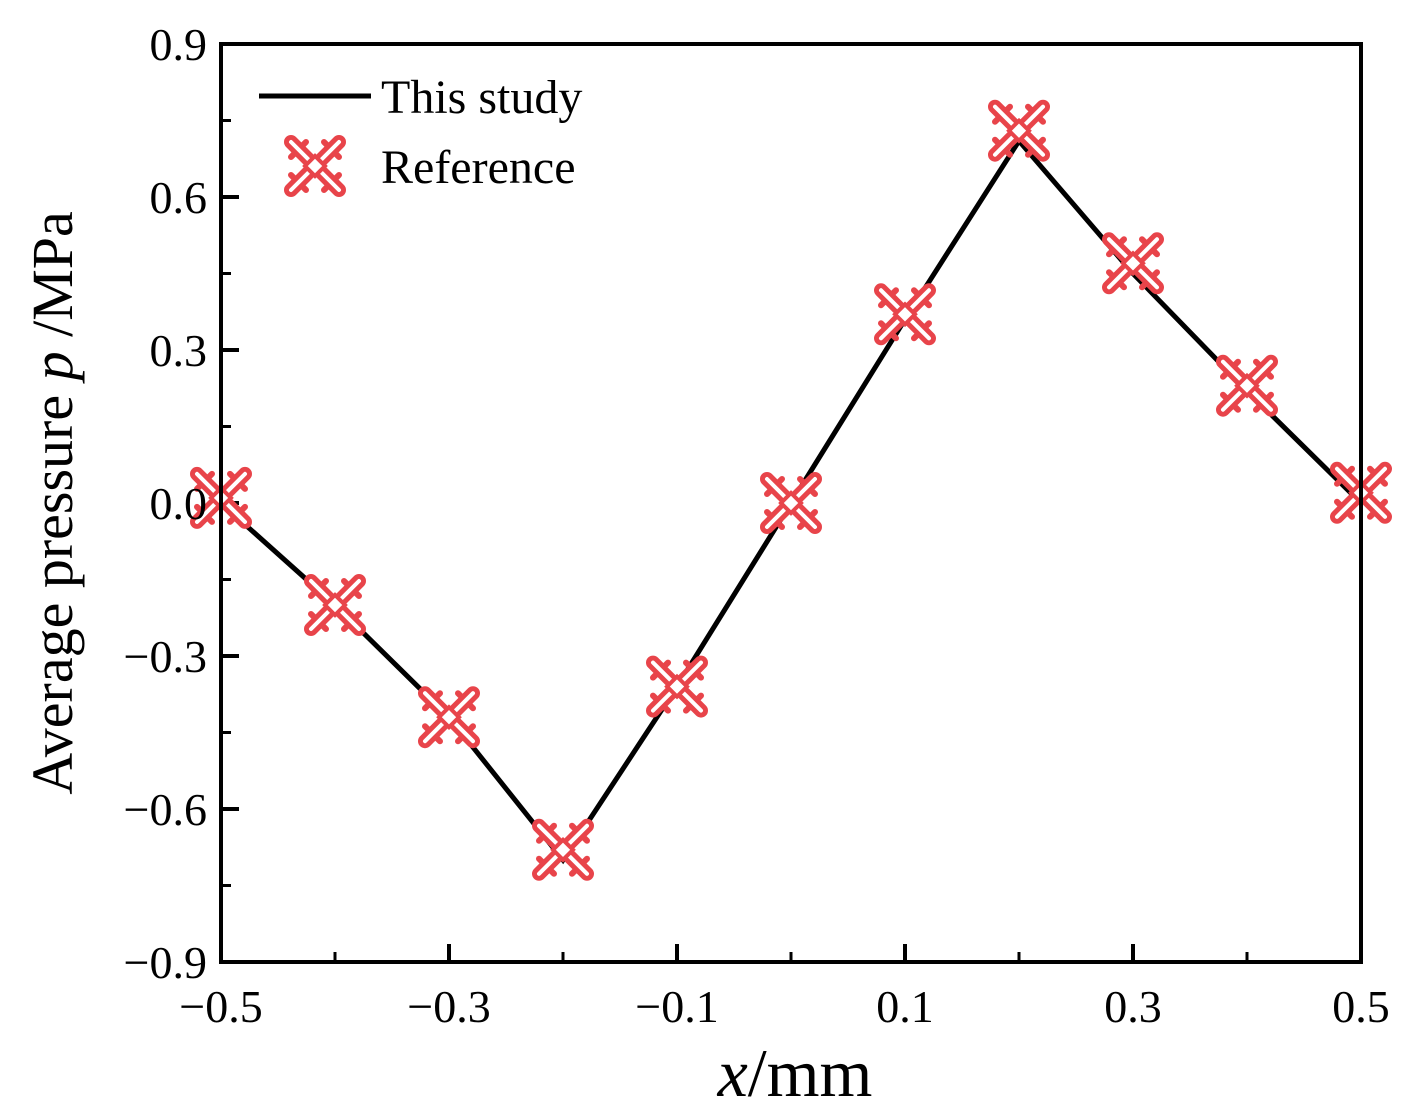 The width and height of the screenshot is (1416, 1115). Describe the element at coordinates (52, 367) in the screenshot. I see `y-axis-var: p` at that location.